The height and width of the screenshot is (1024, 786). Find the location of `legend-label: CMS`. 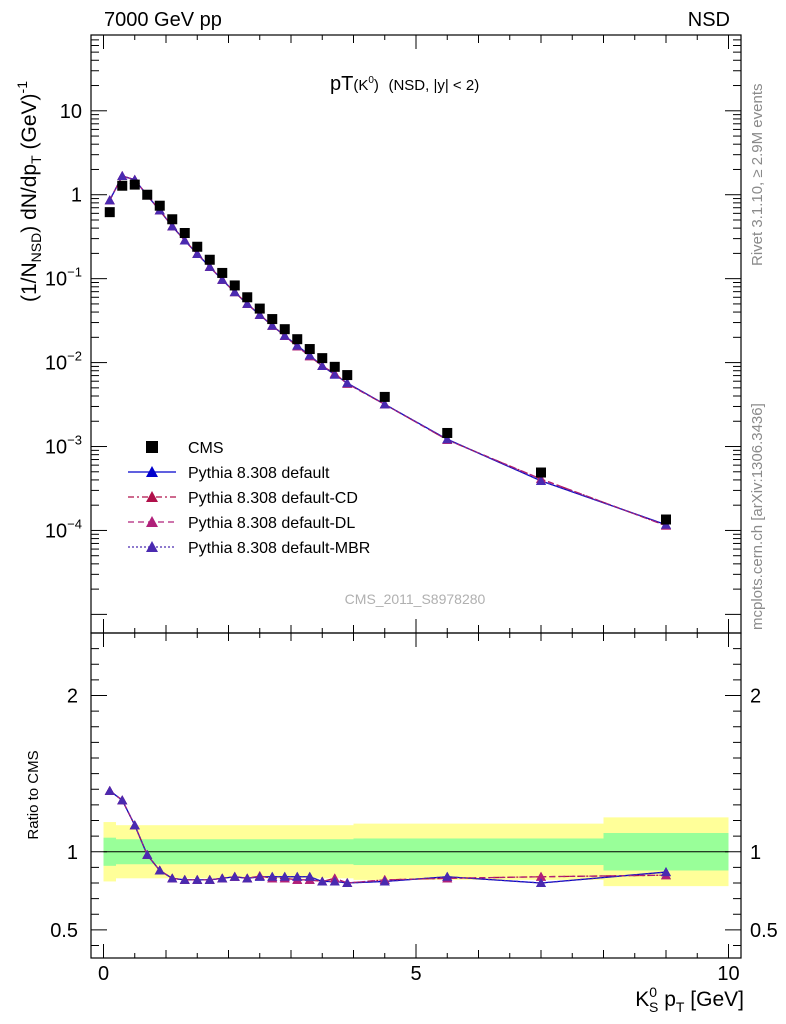

legend-label: CMS is located at coordinates (206, 448).